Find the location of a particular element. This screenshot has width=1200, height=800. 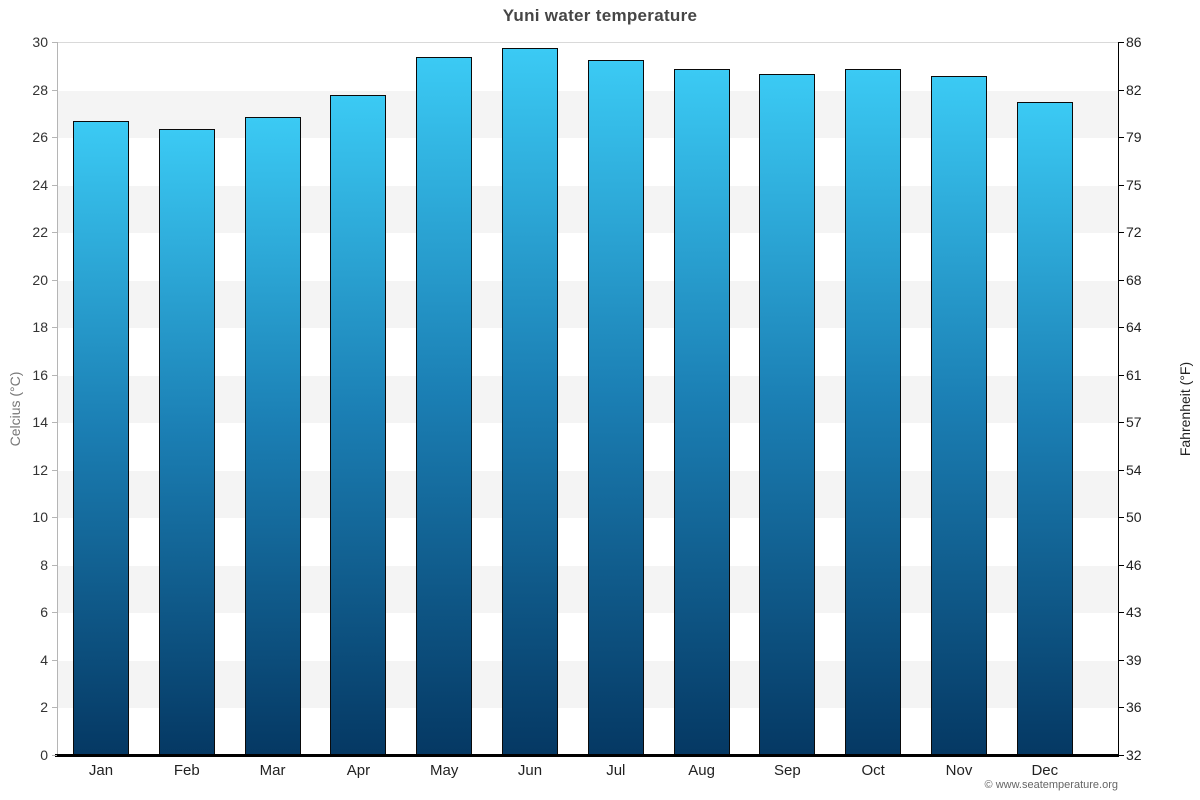

celsius-tick-label: 8 is located at coordinates (44, 564).